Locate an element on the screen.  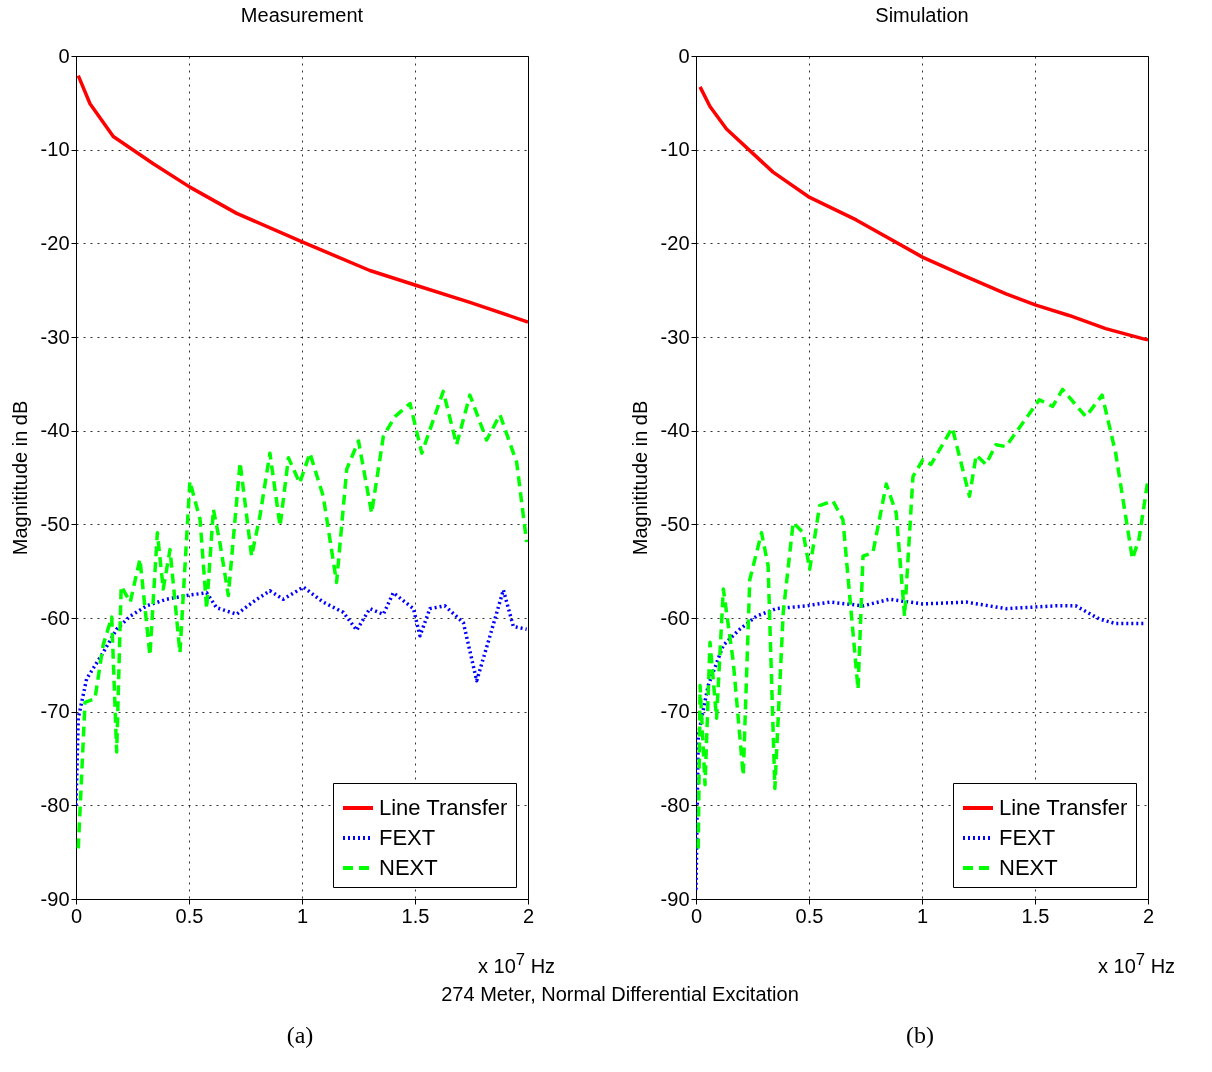
text: 274 Meter, Normal Differential Excitation is located at coordinates (620, 994).